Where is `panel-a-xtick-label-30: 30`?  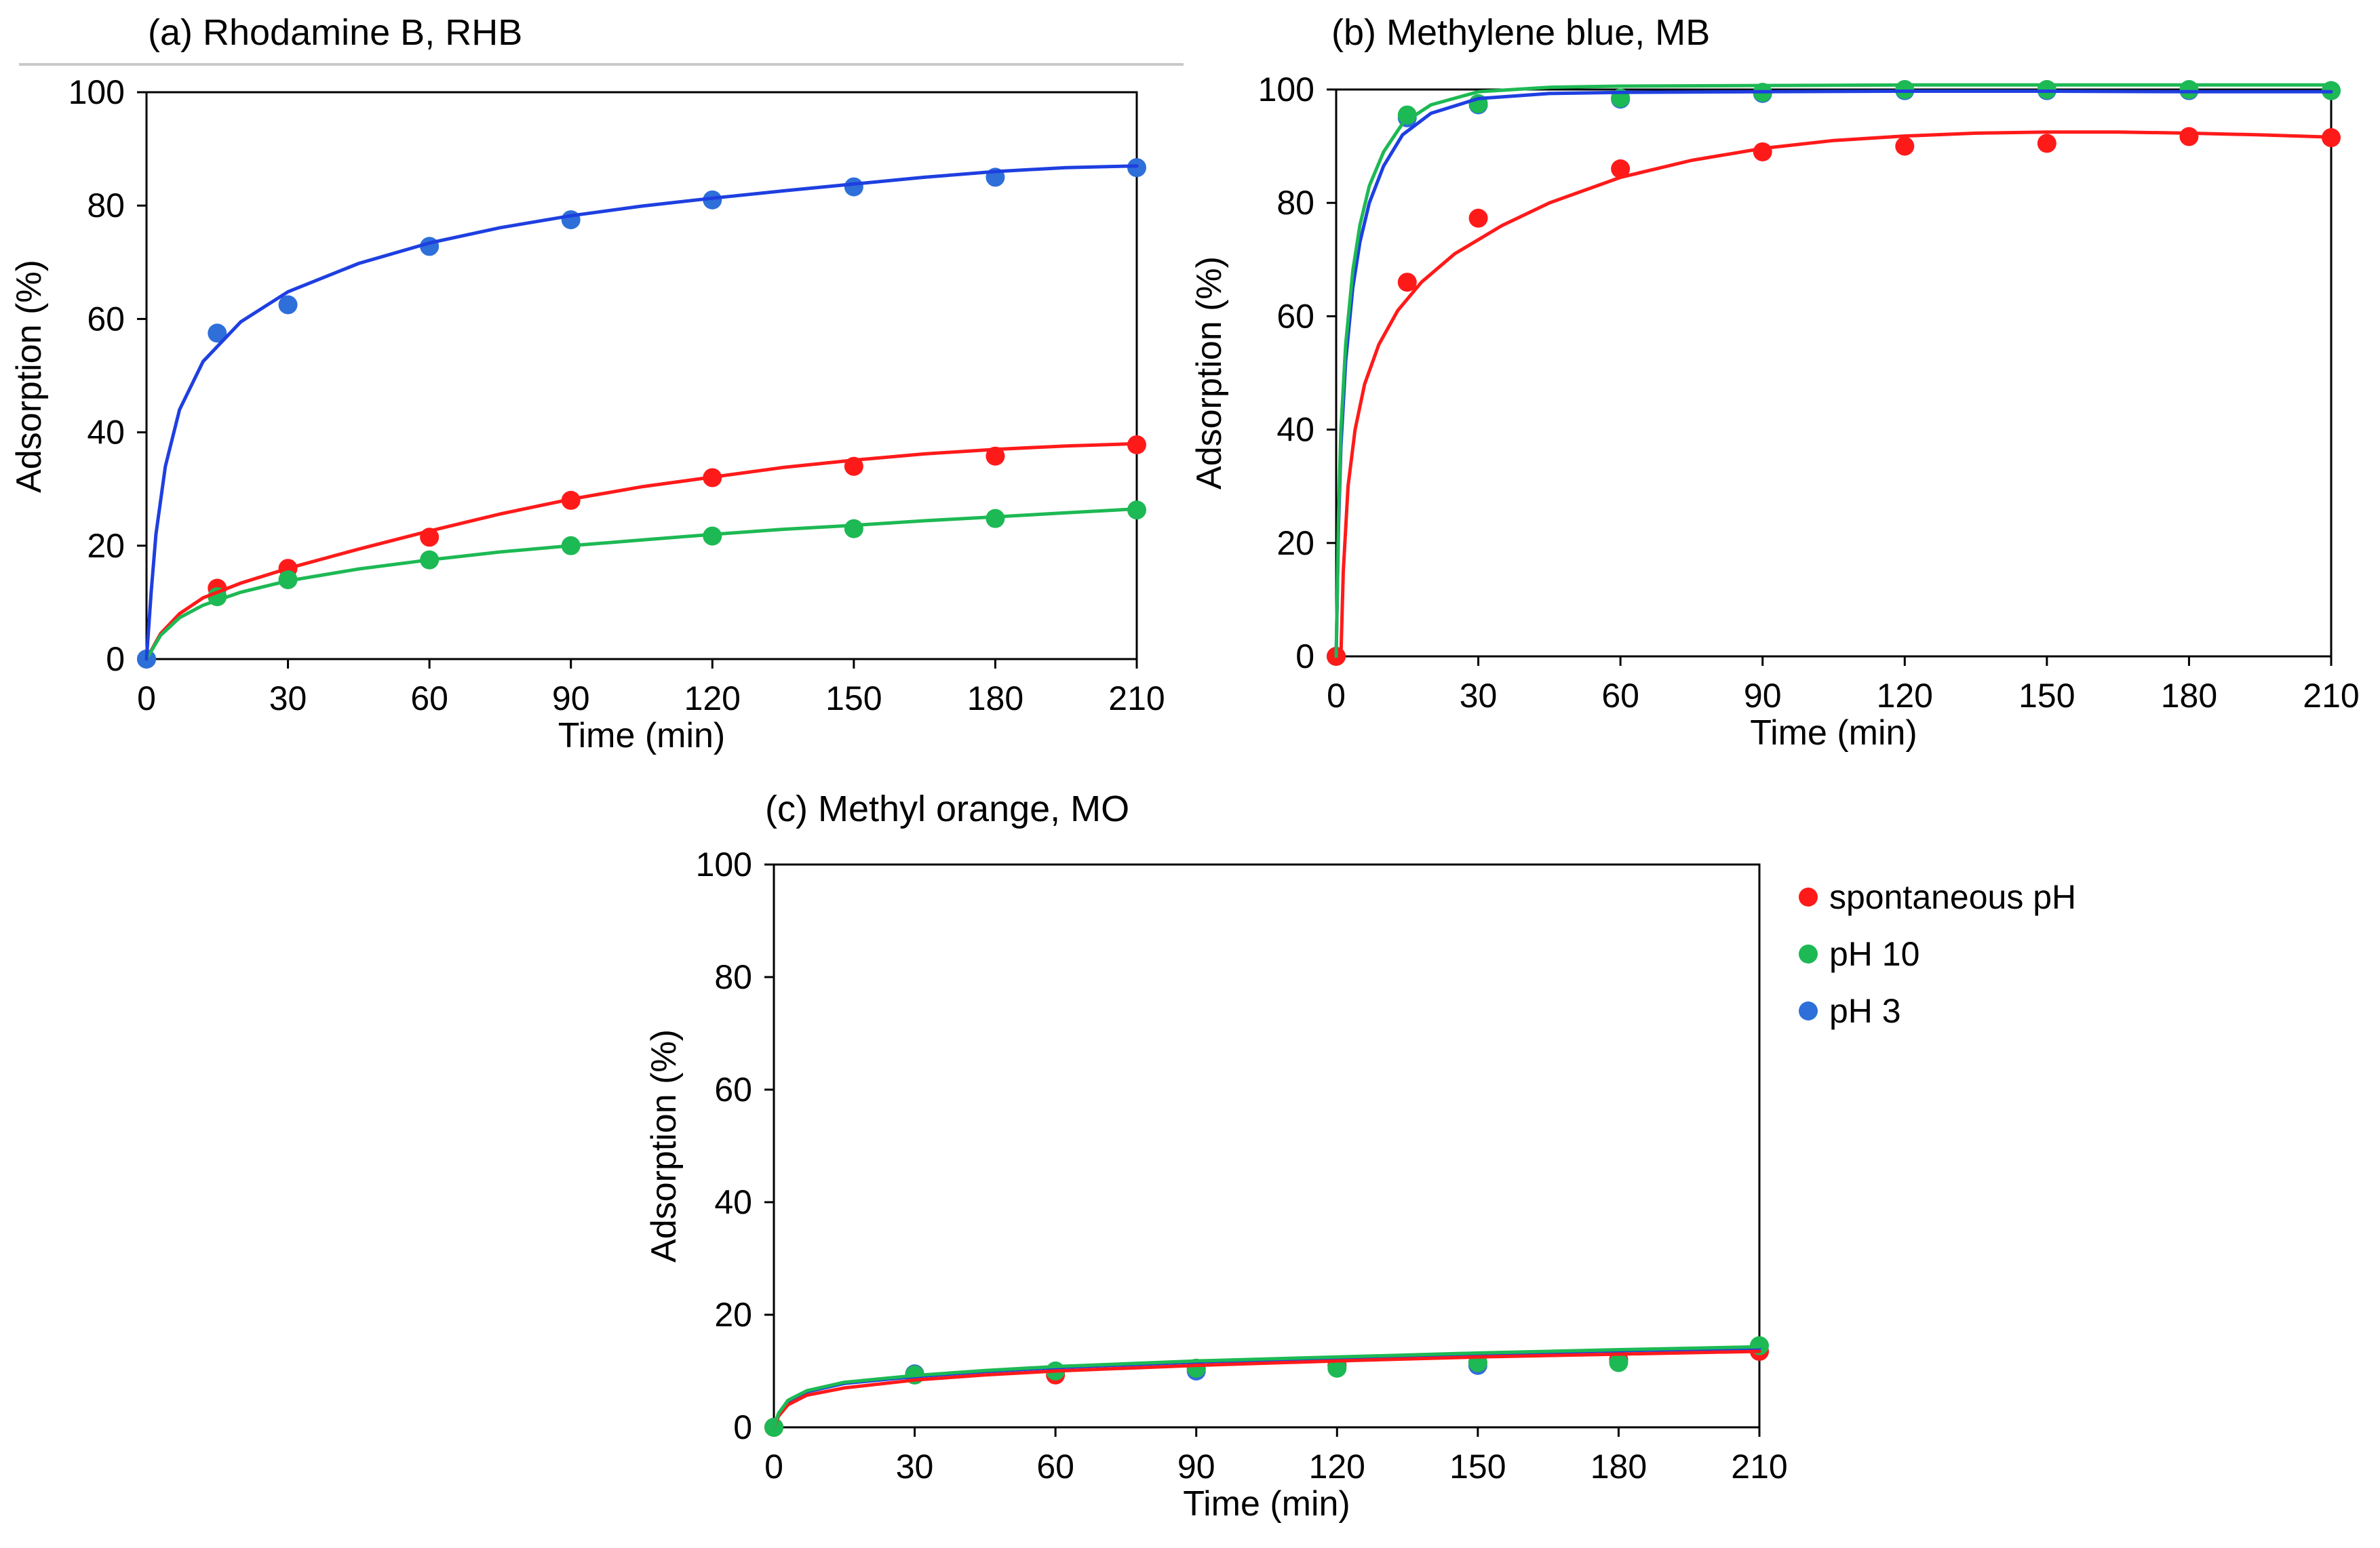 panel-a-xtick-label-30: 30 is located at coordinates (288, 698).